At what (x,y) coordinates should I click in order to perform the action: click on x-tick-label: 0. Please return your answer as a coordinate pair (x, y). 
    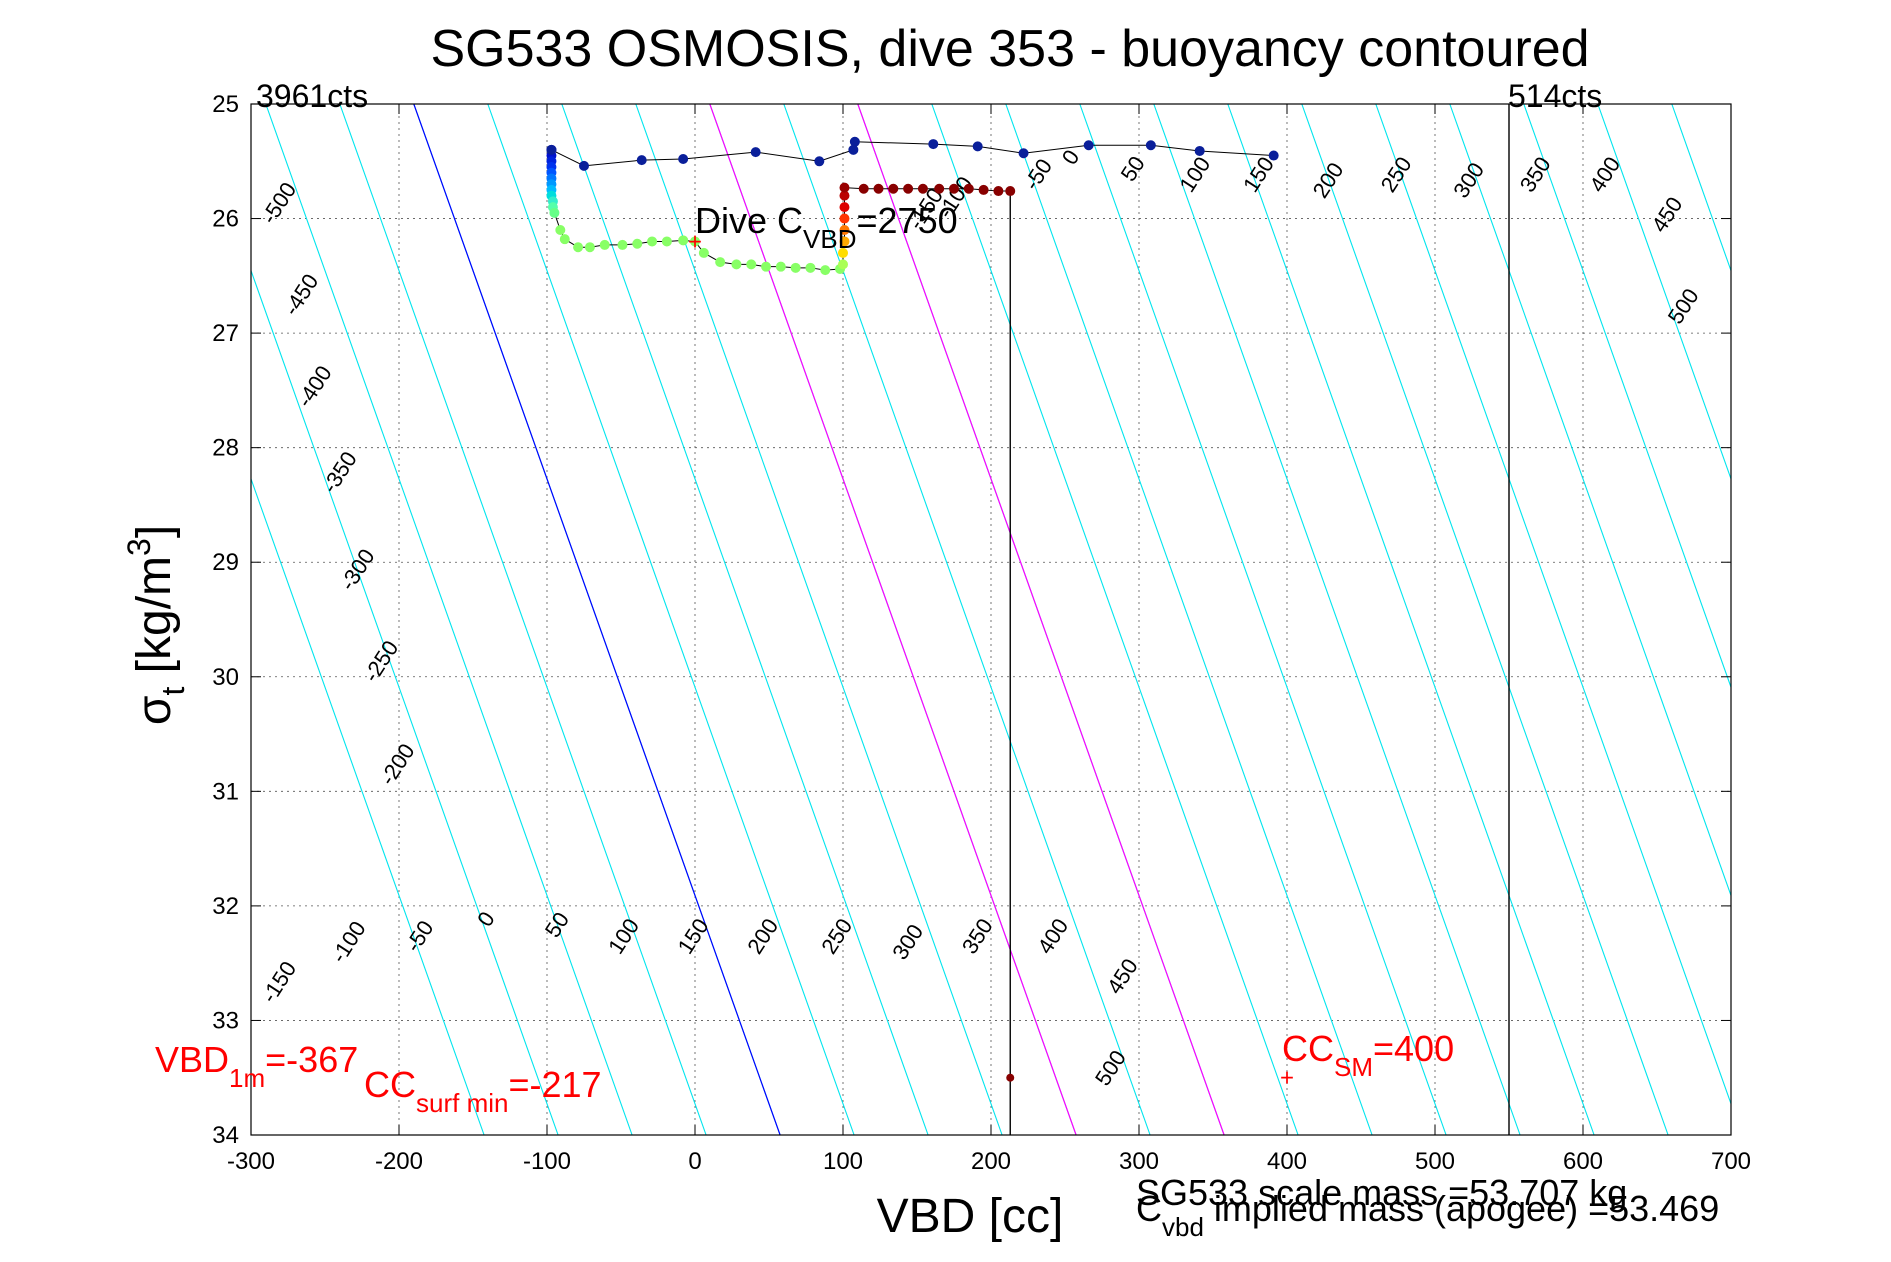
    Looking at the image, I should click on (694, 1161).